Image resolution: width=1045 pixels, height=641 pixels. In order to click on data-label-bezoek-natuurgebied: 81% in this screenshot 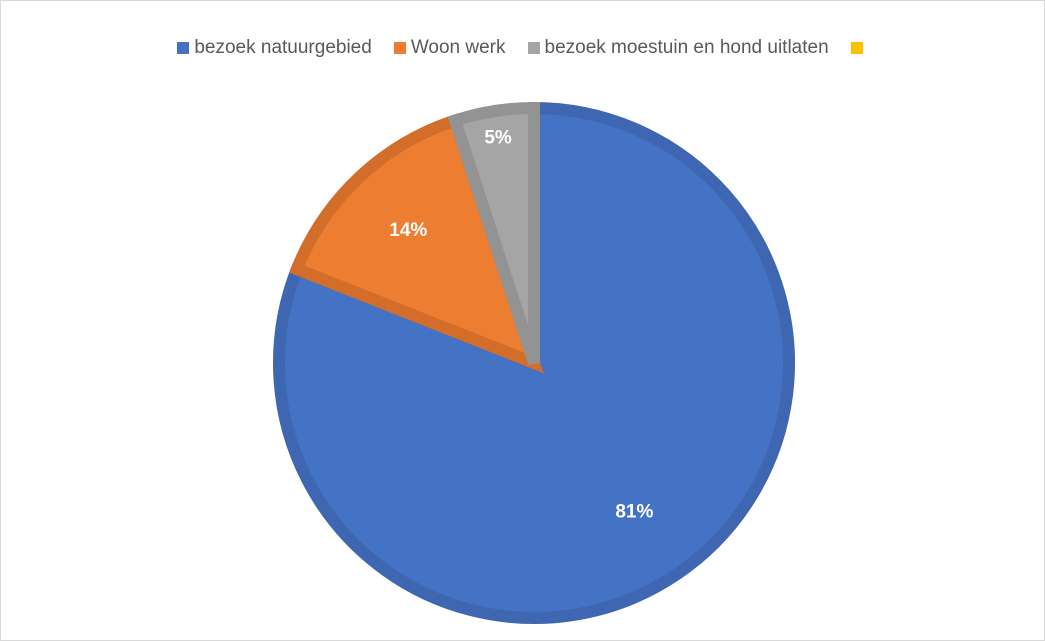, I will do `click(634, 512)`.